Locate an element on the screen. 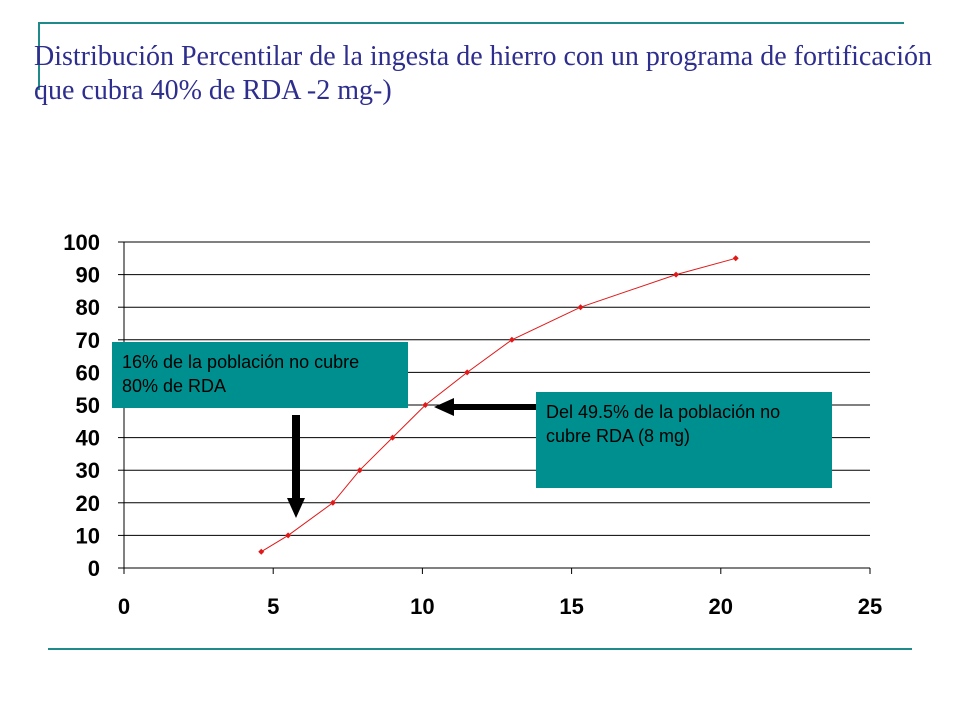 This screenshot has width=960, height=720. left-rule is located at coordinates (39, 56).